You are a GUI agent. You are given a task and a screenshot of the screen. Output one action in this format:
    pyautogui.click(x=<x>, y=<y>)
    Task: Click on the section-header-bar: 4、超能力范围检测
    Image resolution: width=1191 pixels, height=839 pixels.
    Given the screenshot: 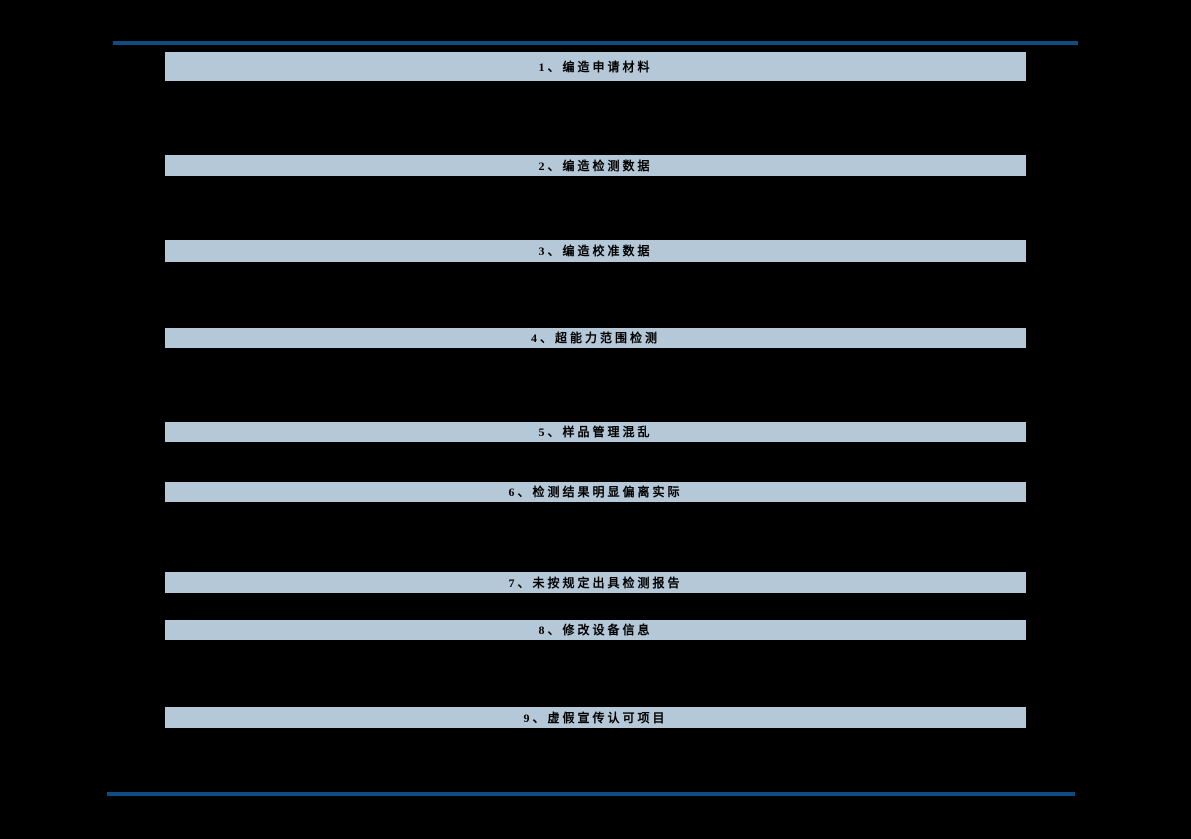 What is the action you would take?
    pyautogui.click(x=595, y=338)
    